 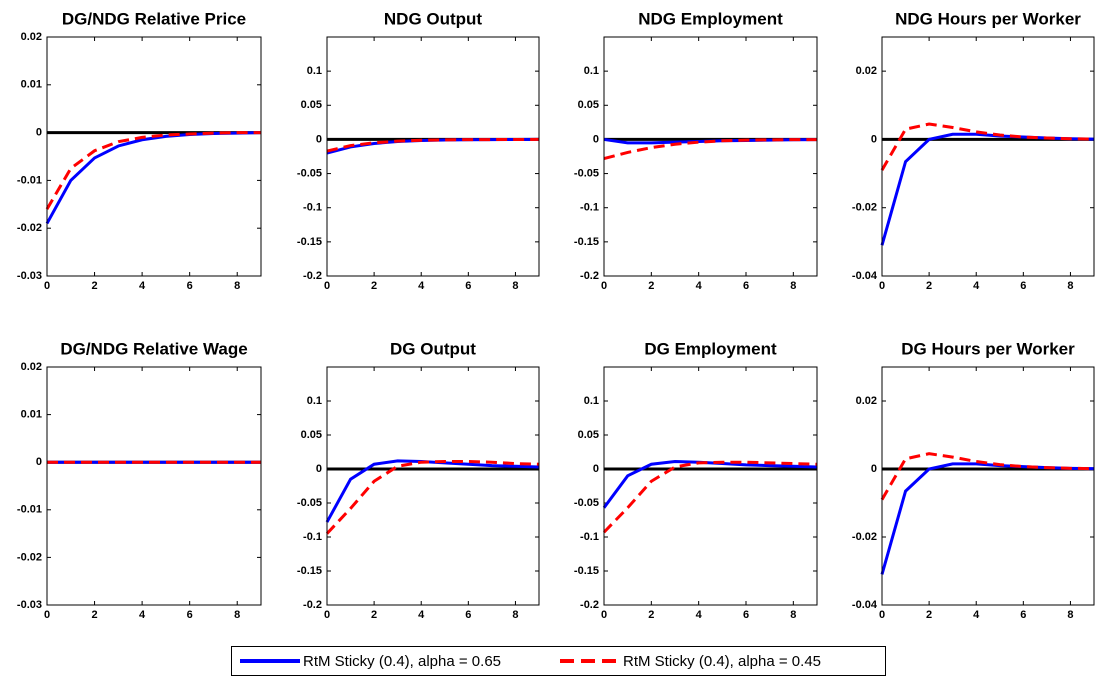 What do you see at coordinates (558, 661) in the screenshot?
I see `legend-box` at bounding box center [558, 661].